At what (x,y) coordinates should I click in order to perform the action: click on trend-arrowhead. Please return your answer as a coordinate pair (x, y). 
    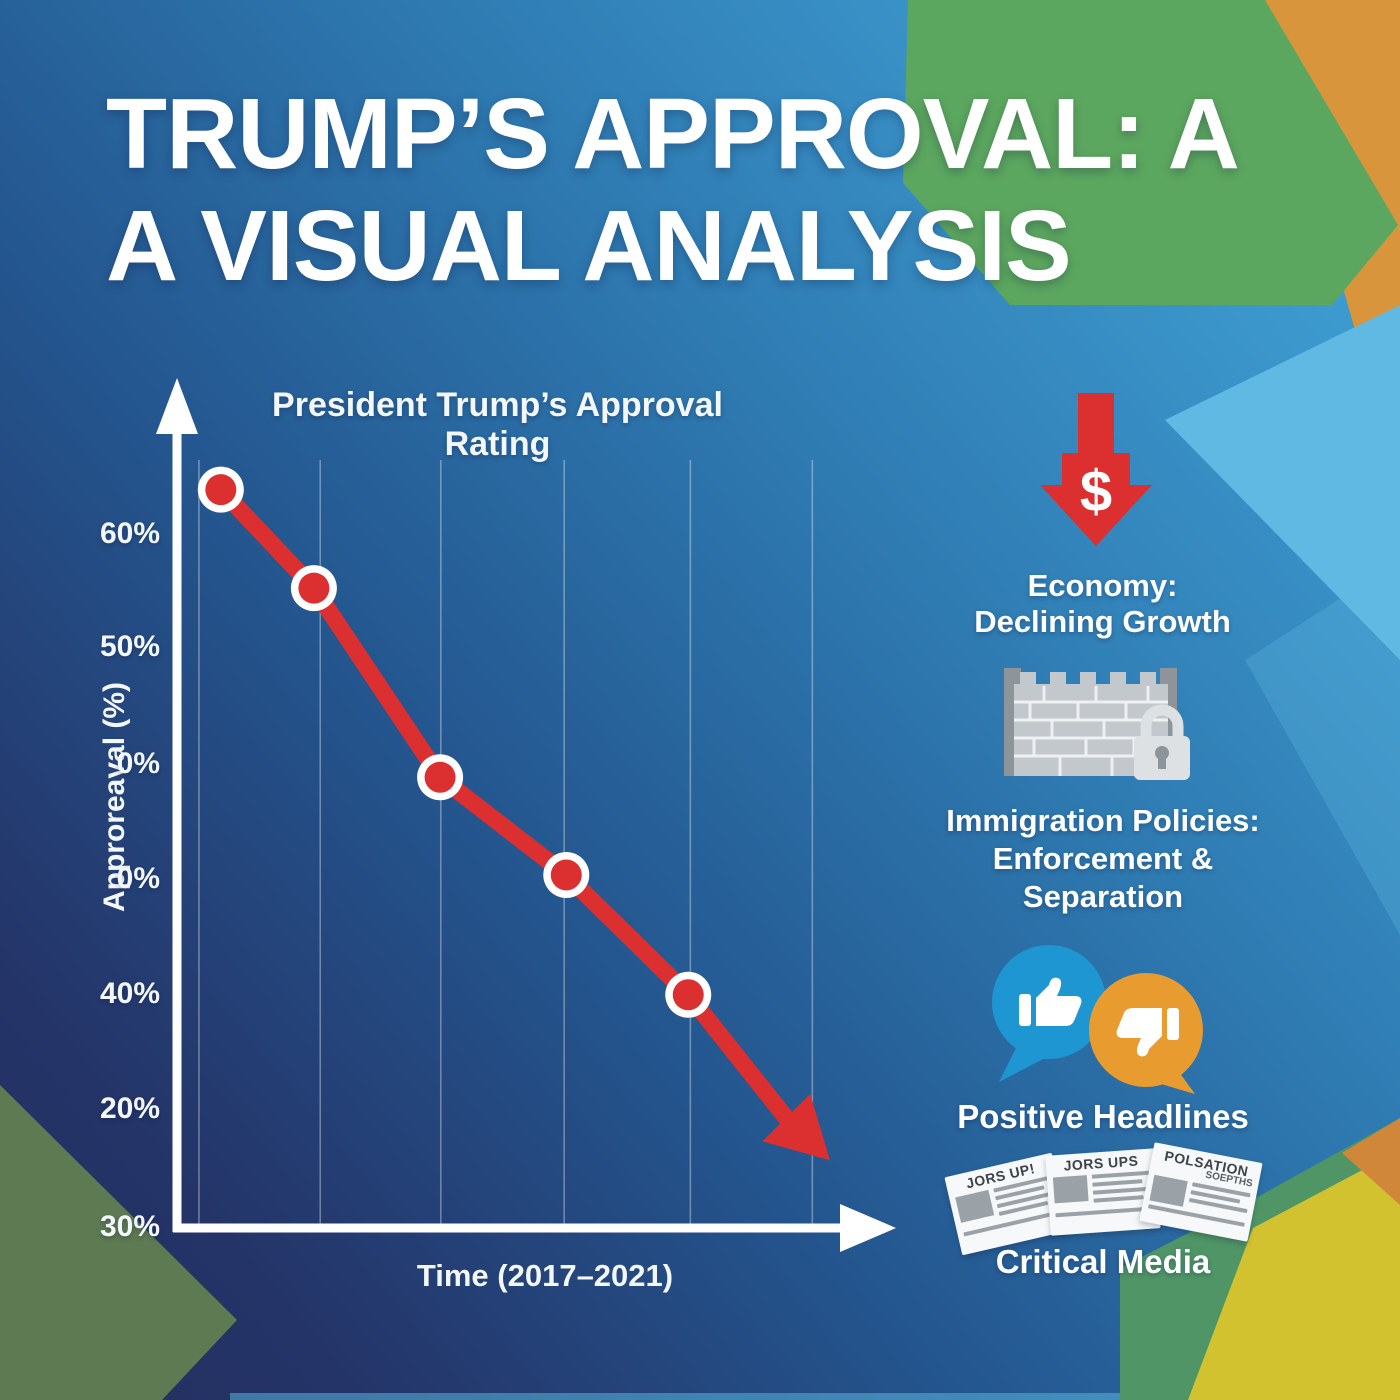
    Looking at the image, I should click on (796, 1127).